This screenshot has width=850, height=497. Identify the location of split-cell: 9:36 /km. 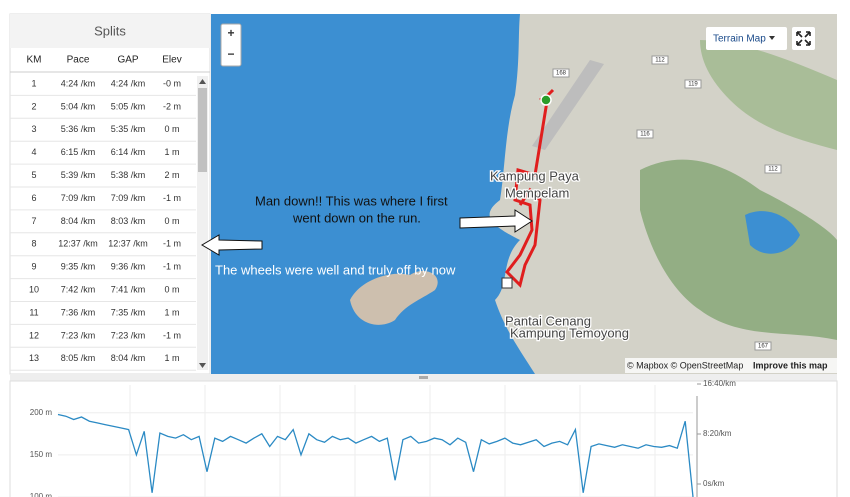
(128, 267).